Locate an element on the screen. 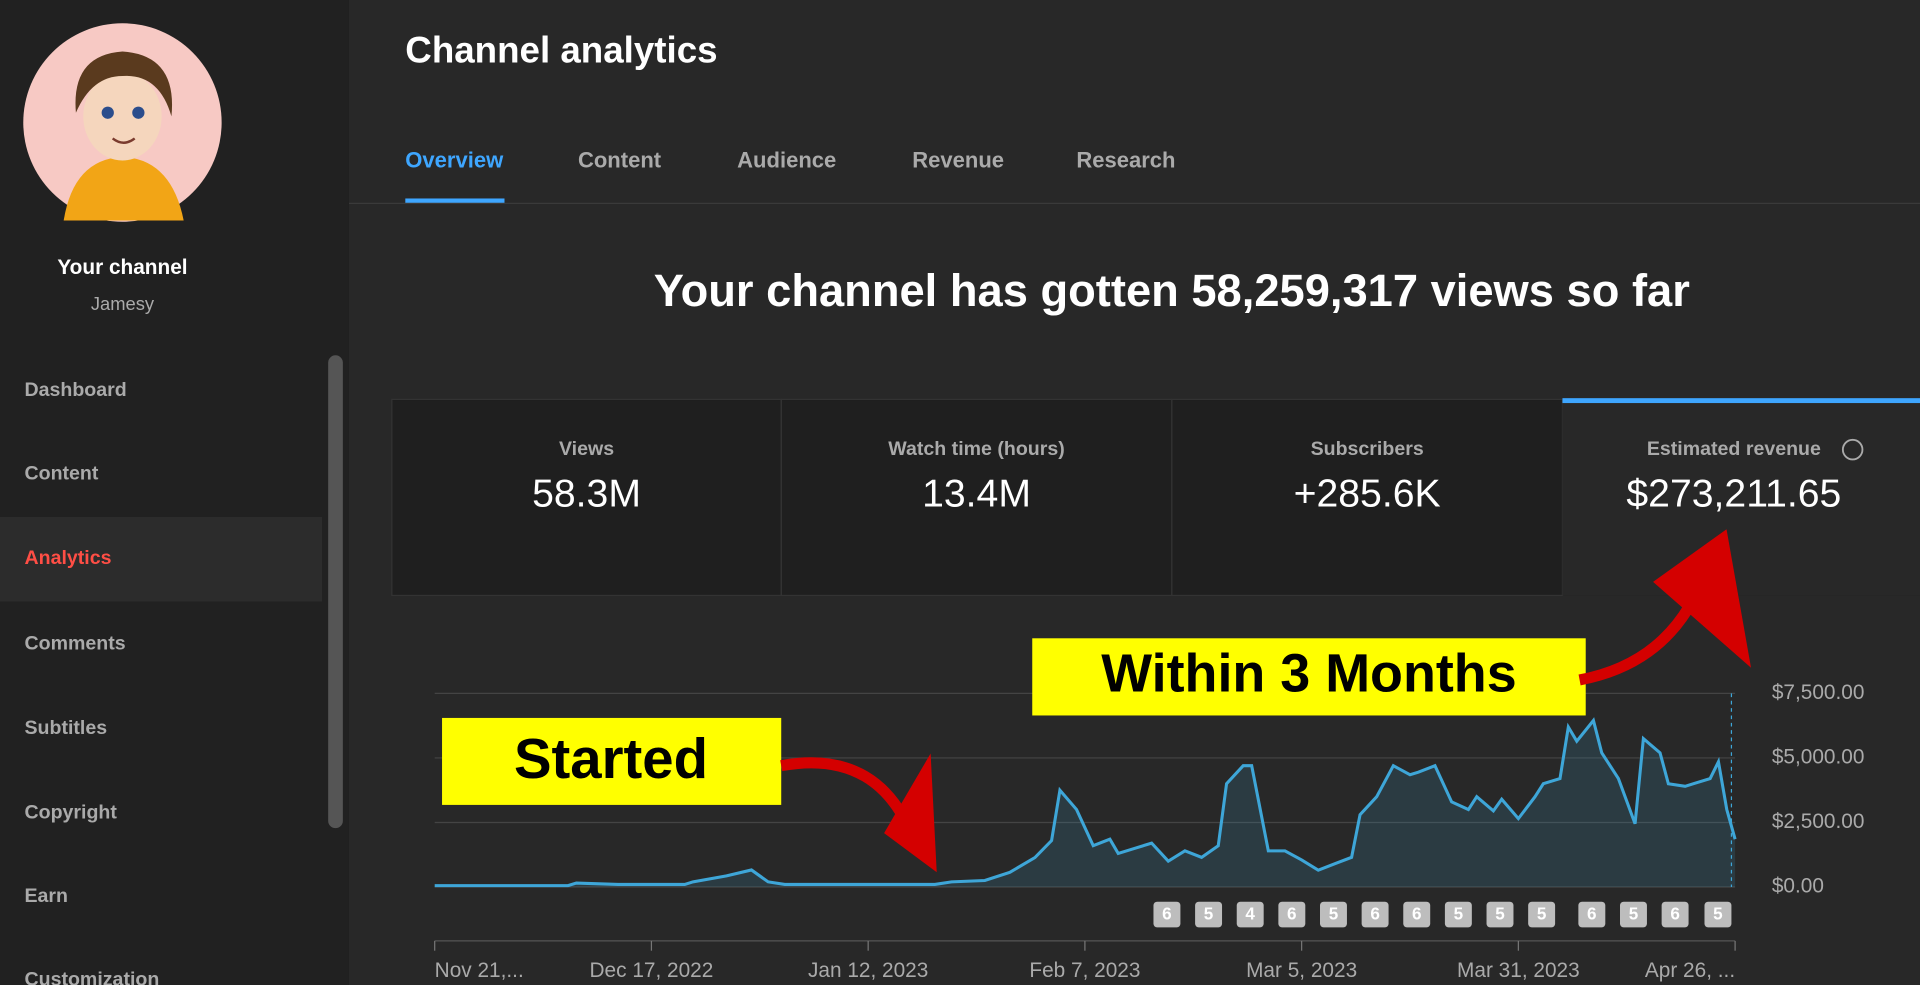 This screenshot has height=985, width=1920. area is located at coordinates (1085, 803).